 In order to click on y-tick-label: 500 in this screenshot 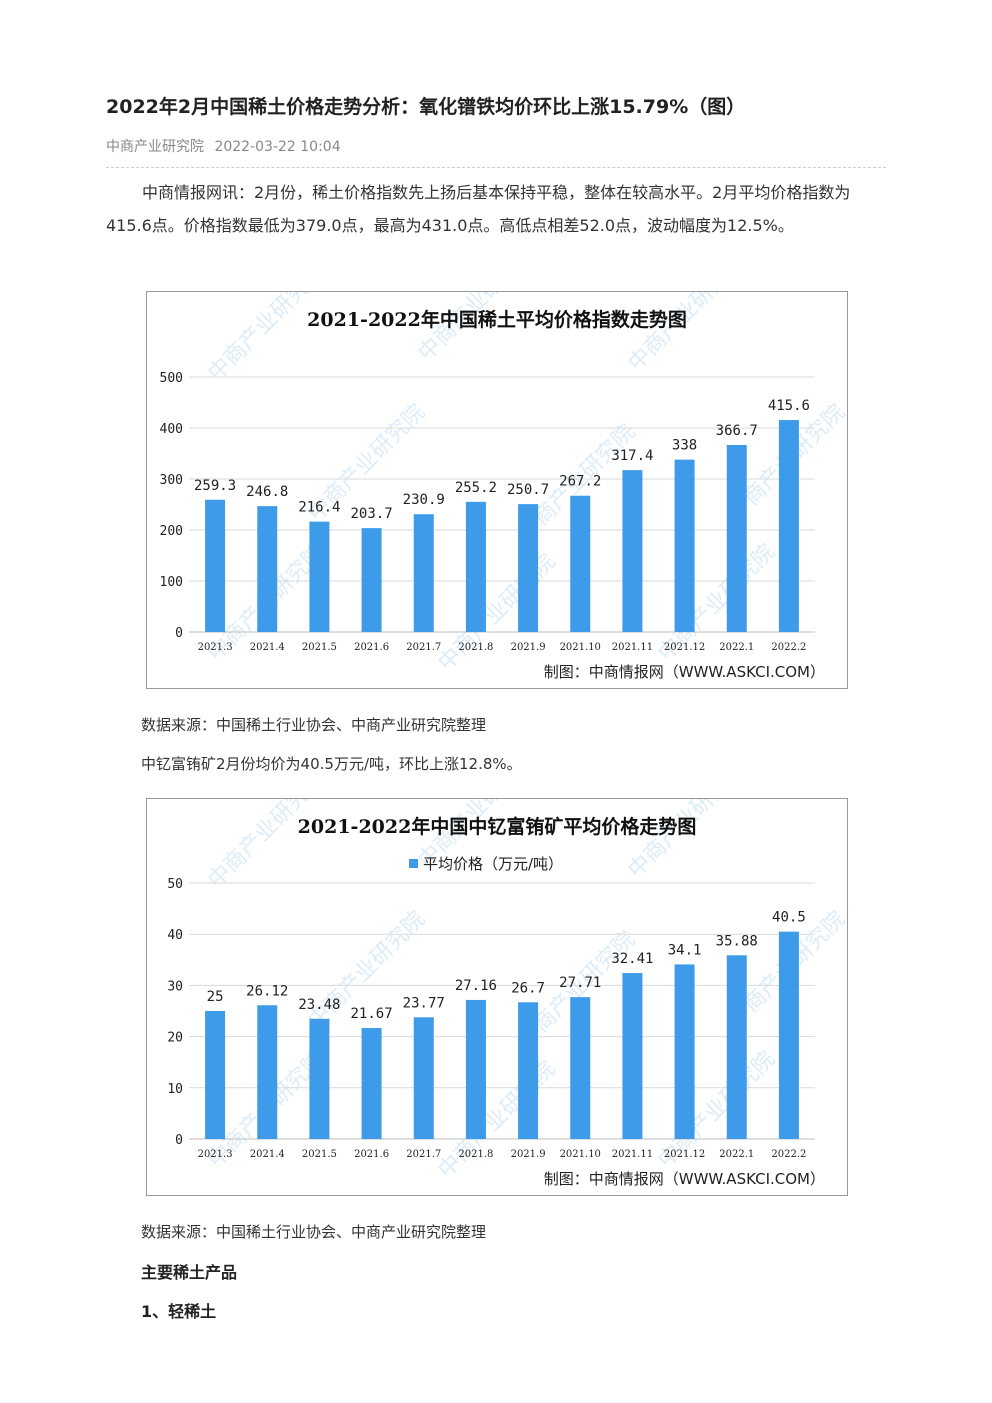, I will do `click(171, 378)`.